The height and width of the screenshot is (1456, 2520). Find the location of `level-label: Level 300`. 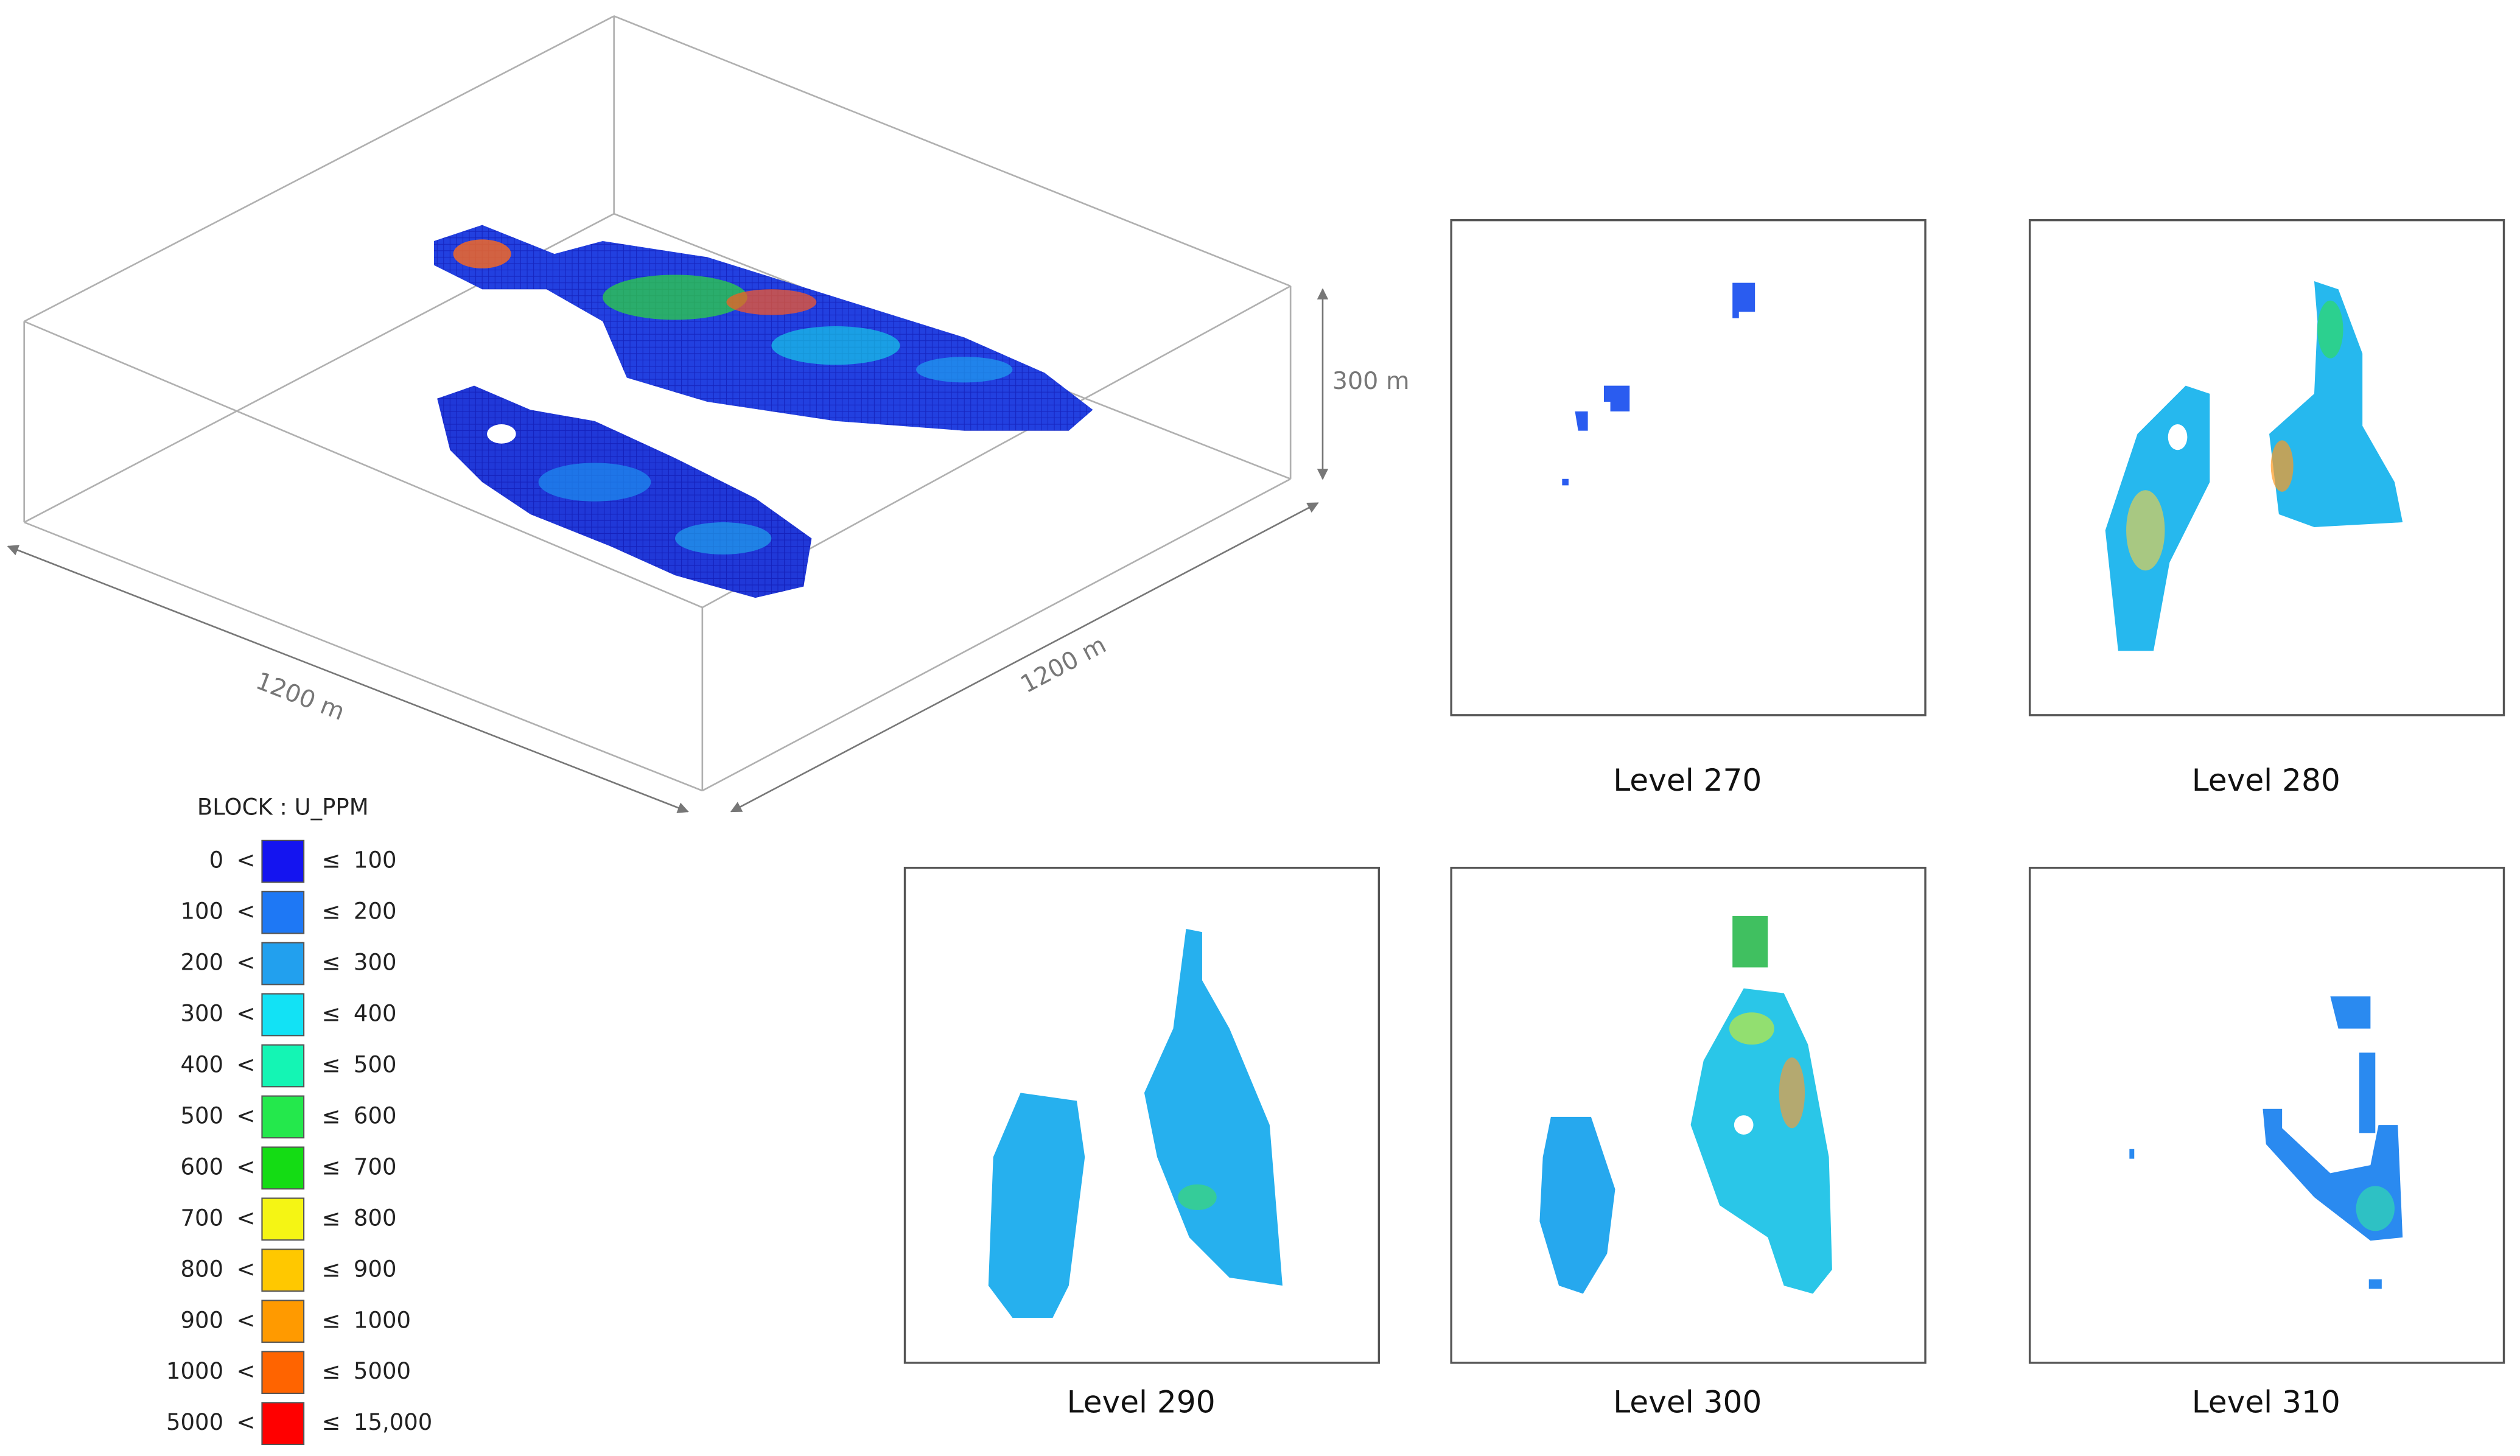

level-label: Level 300 is located at coordinates (1687, 1402).